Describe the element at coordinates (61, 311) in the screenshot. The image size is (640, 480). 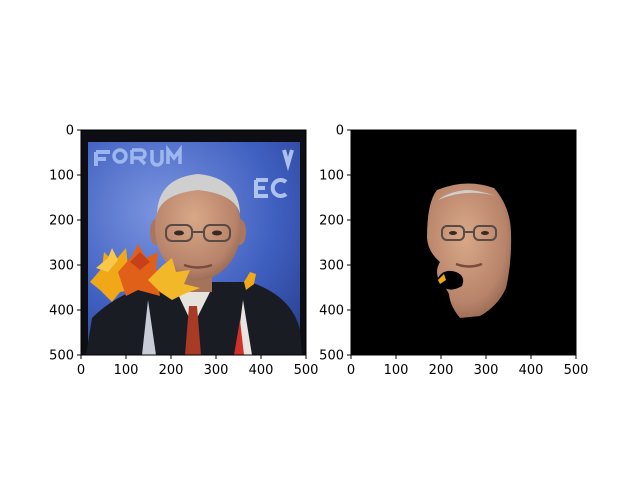
I see `left-y-tick-label: 400` at that location.